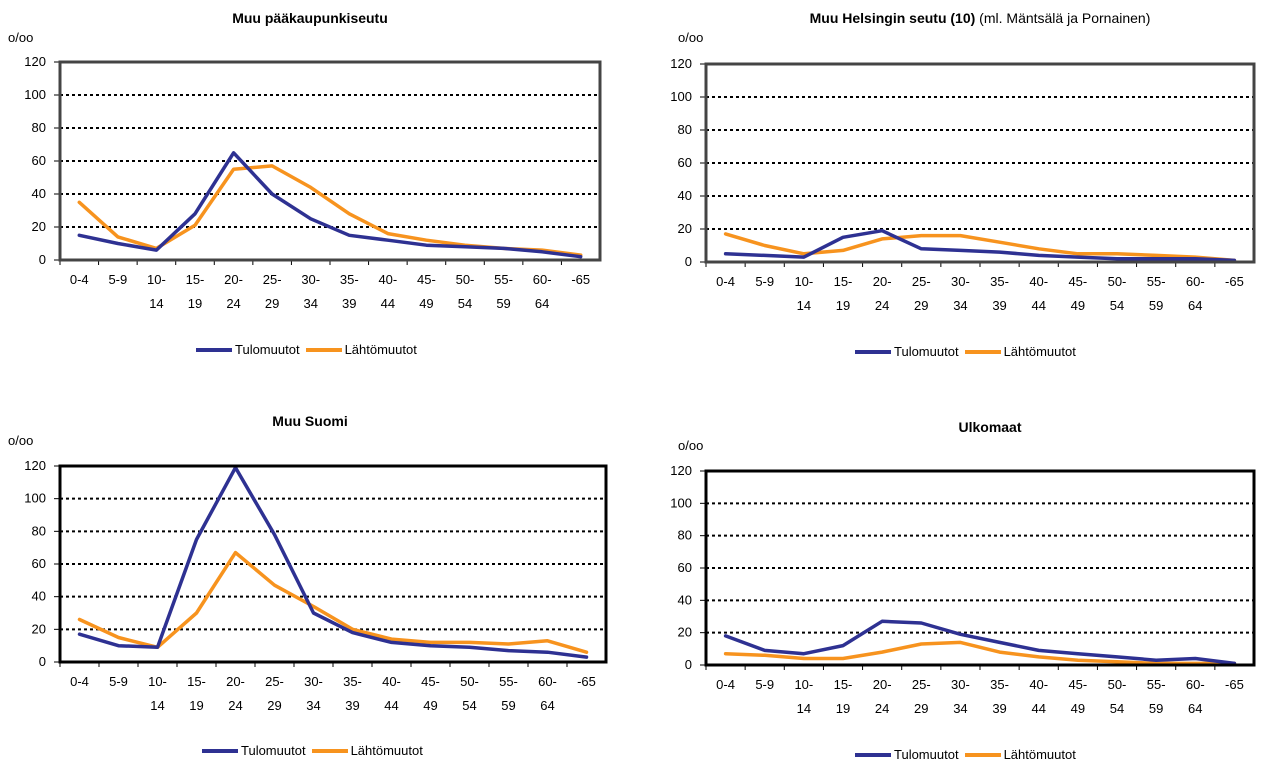 The height and width of the screenshot is (762, 1270). Describe the element at coordinates (685, 567) in the screenshot. I see `y-tick-label: 60` at that location.